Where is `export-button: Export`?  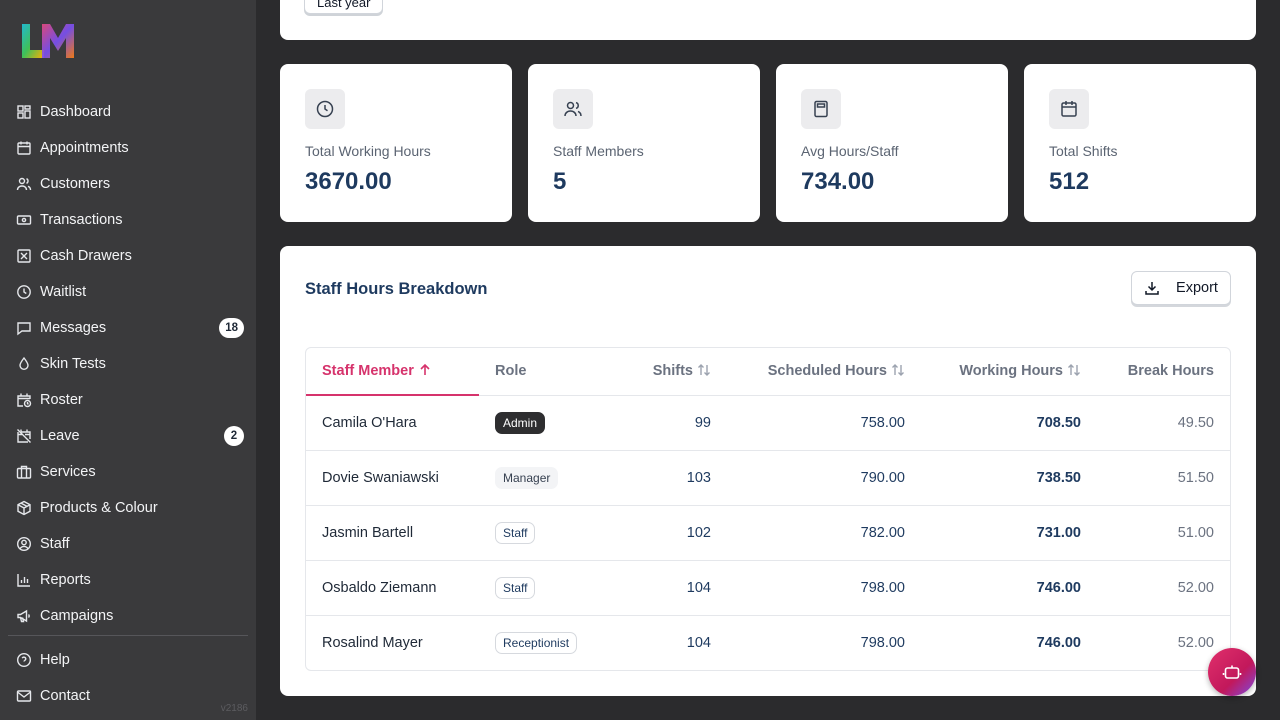 export-button: Export is located at coordinates (1181, 288).